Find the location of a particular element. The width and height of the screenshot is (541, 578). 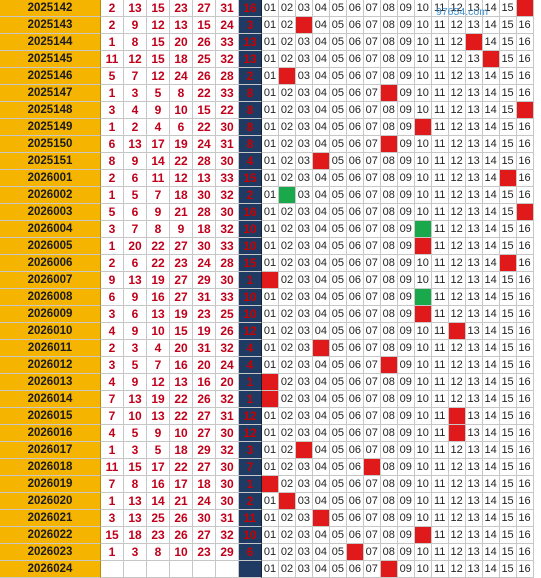

red-ball-number: 31 is located at coordinates (227, 8).